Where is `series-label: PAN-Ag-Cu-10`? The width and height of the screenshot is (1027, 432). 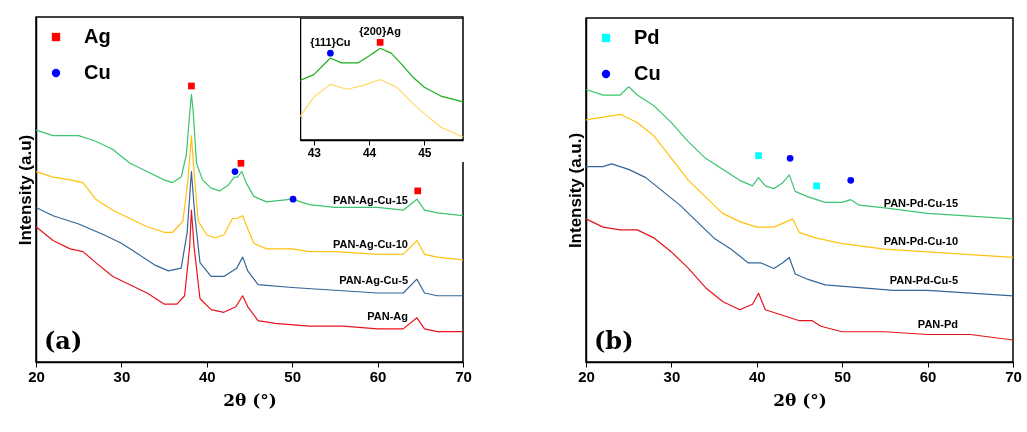
series-label: PAN-Ag-Cu-10 is located at coordinates (370, 243).